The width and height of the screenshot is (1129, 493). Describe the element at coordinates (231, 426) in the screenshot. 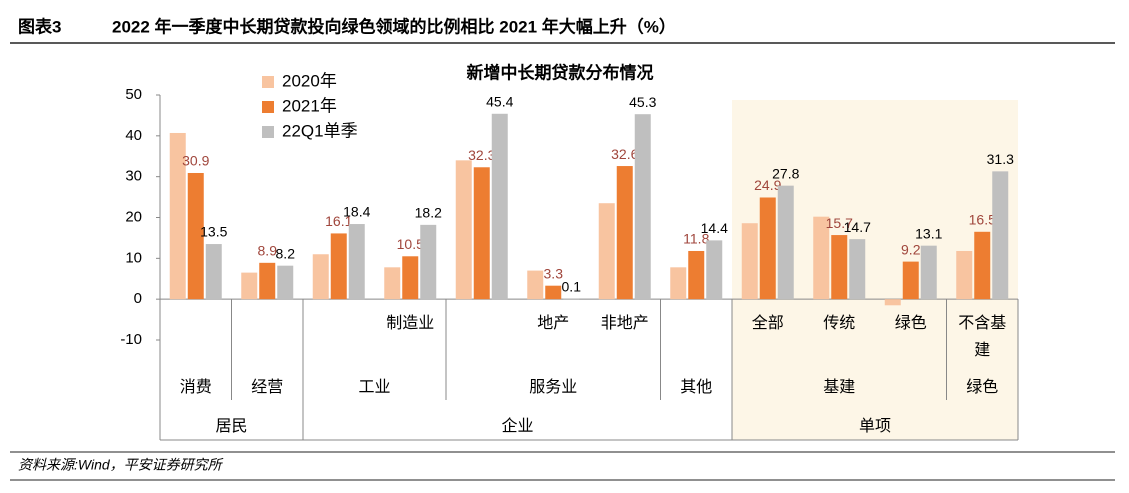

I see `category-group-label: 居民` at that location.